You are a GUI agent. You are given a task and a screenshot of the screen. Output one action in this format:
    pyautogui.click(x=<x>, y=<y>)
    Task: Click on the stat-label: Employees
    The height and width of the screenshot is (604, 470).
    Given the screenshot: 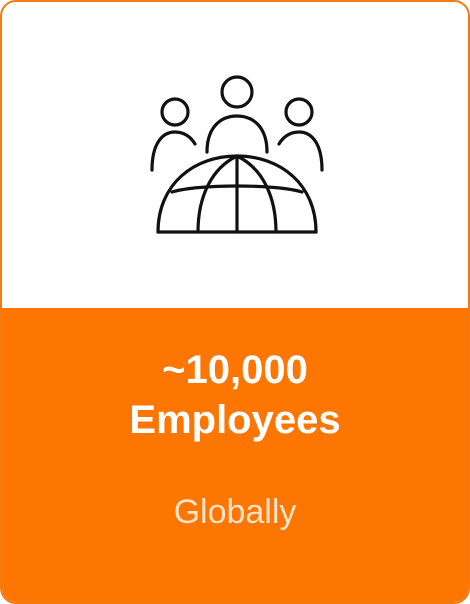 What is the action you would take?
    pyautogui.click(x=235, y=420)
    